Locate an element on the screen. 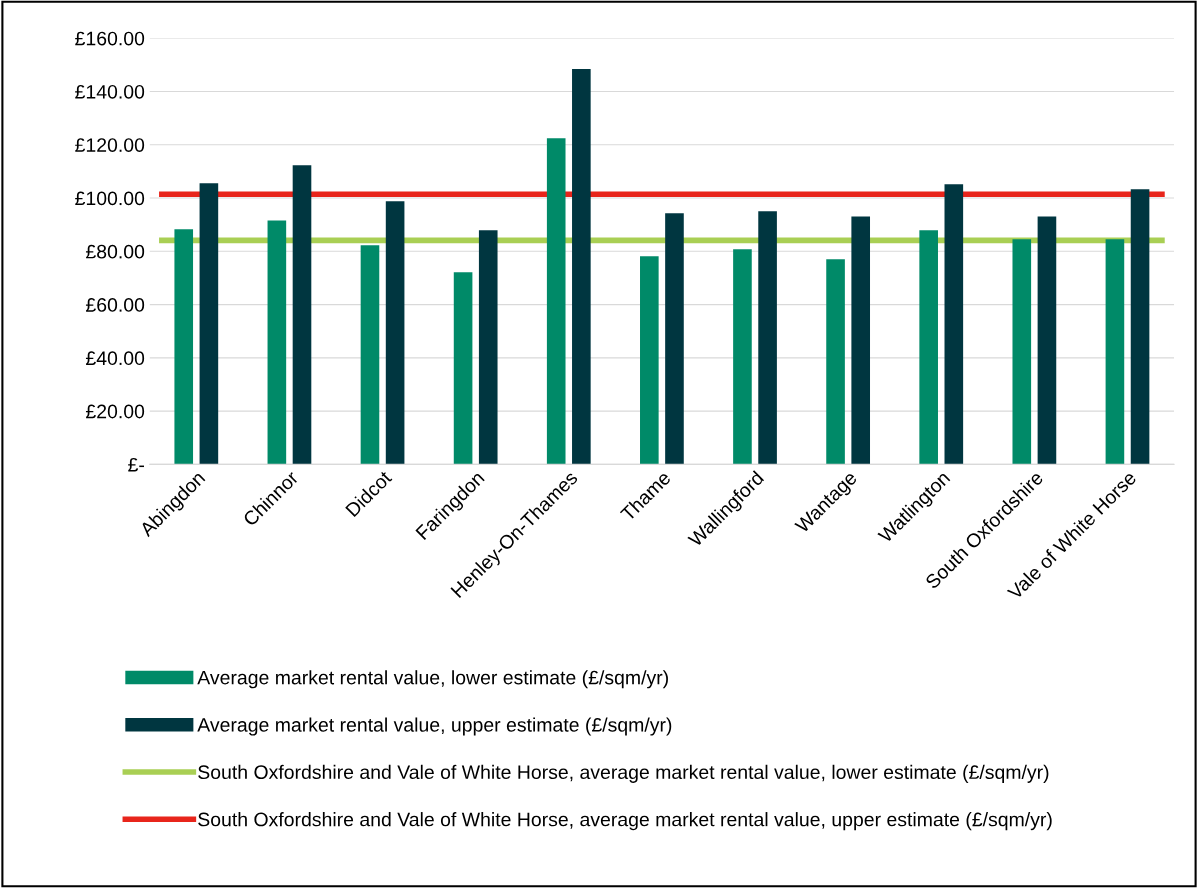 This screenshot has height=888, width=1198. y-tick-label: £100.00 is located at coordinates (110, 198).